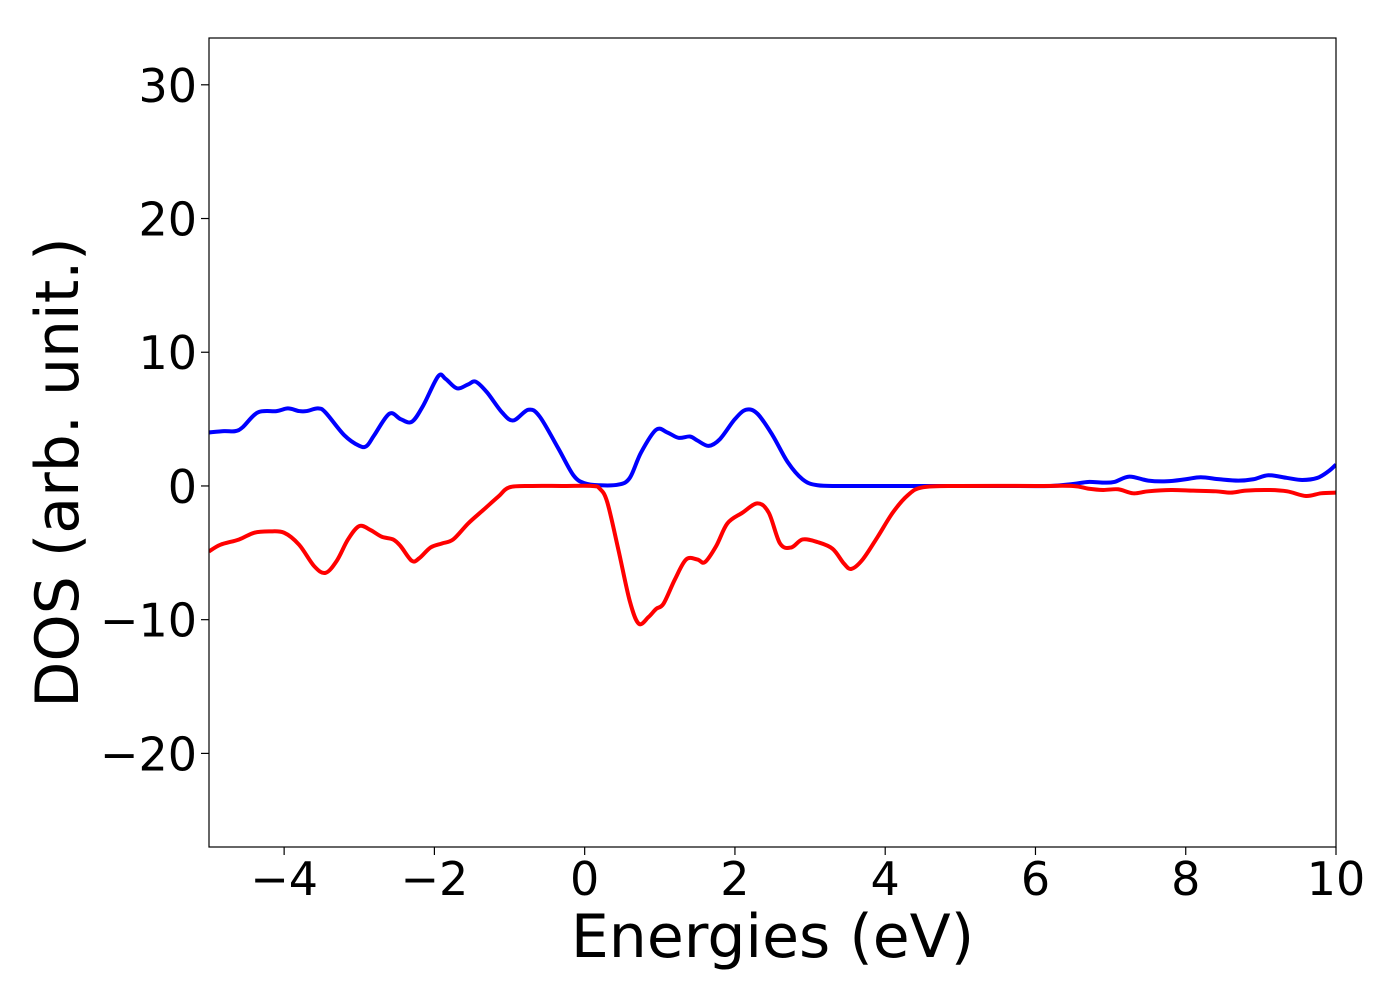 Image resolution: width=1400 pixels, height=1000 pixels. What do you see at coordinates (284, 879) in the screenshot?
I see `x-tick-label: −4` at bounding box center [284, 879].